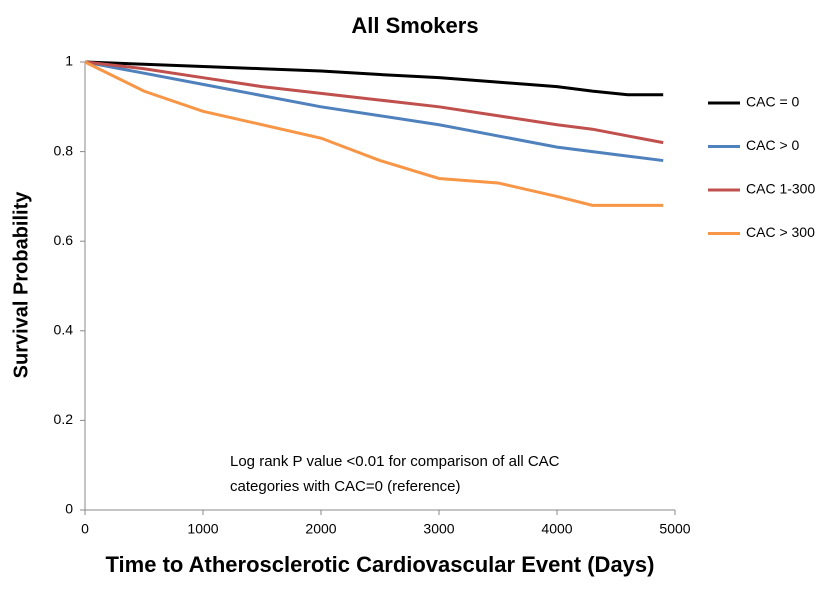 Image resolution: width=825 pixels, height=589 pixels. What do you see at coordinates (556, 529) in the screenshot?
I see `x-tick-label: 4000` at bounding box center [556, 529].